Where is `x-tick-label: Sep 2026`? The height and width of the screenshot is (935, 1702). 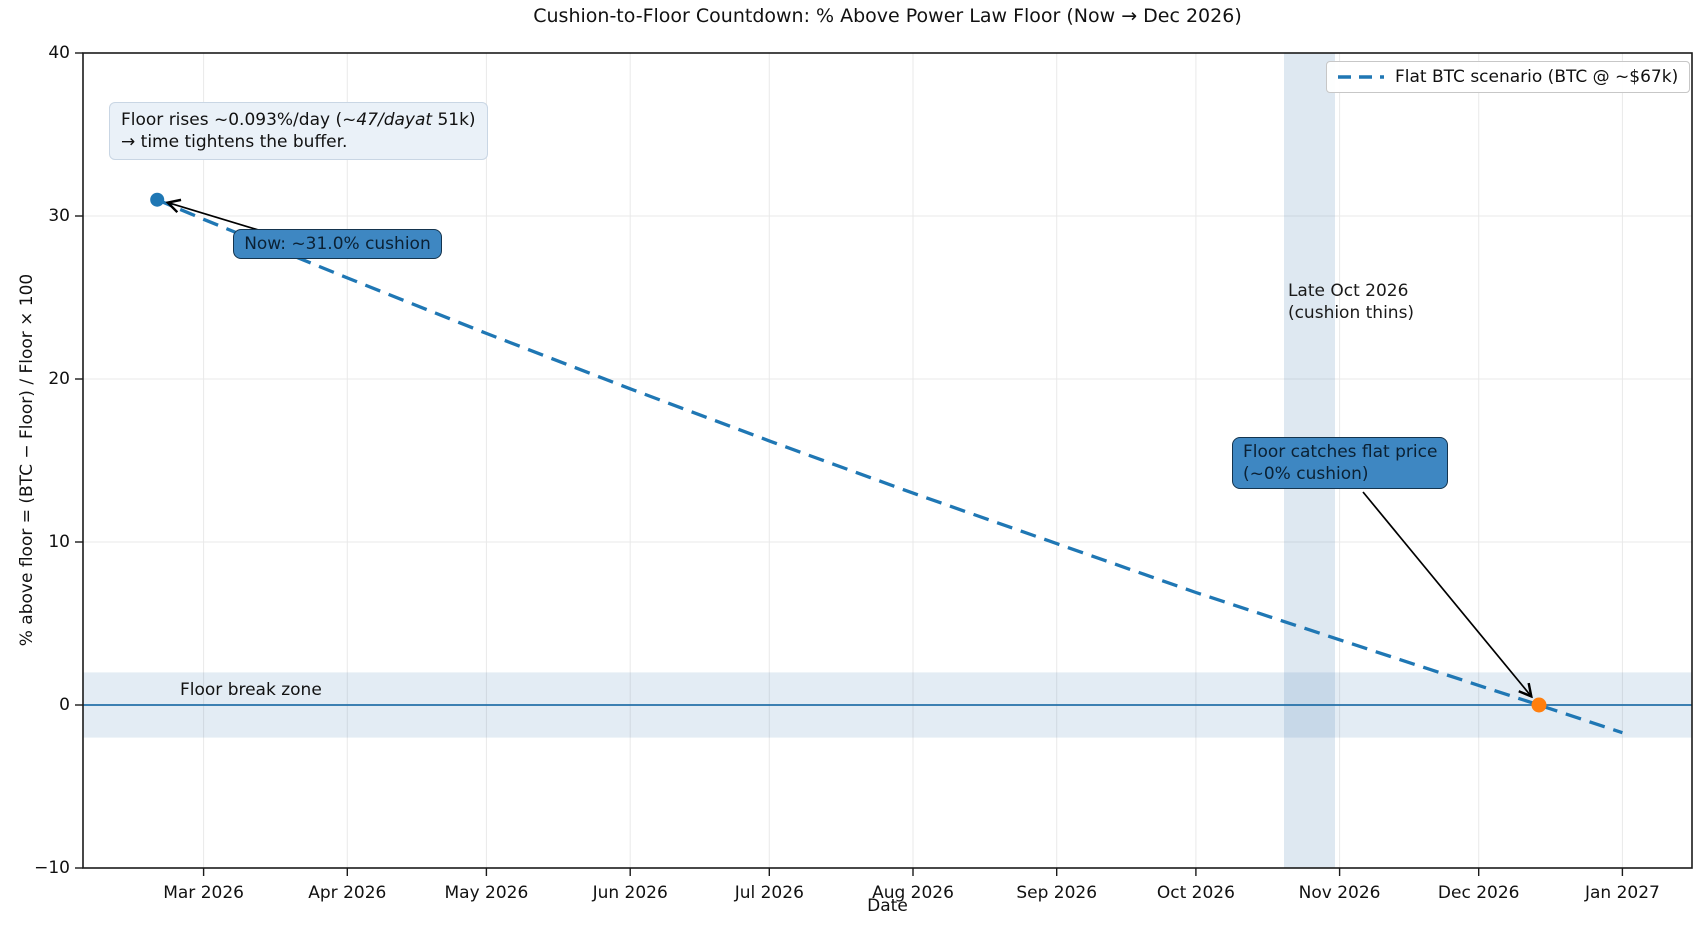
x-tick-label: Sep 2026 is located at coordinates (1056, 893).